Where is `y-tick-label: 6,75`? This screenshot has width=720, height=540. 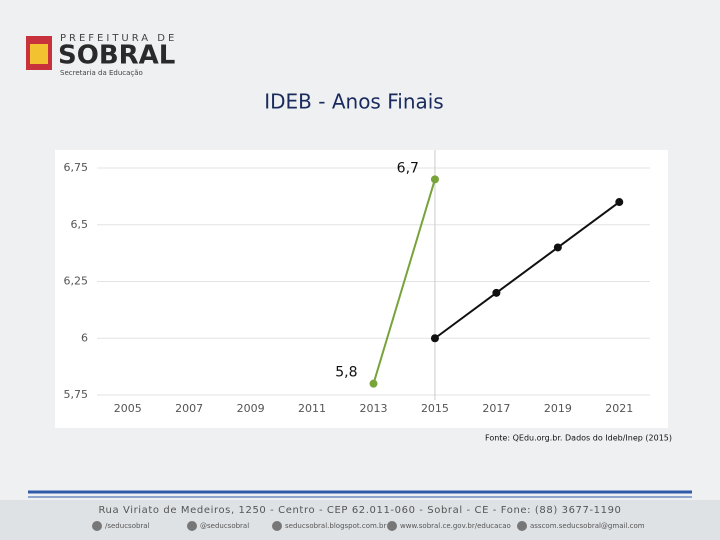 y-tick-label: 6,75 is located at coordinates (76, 167).